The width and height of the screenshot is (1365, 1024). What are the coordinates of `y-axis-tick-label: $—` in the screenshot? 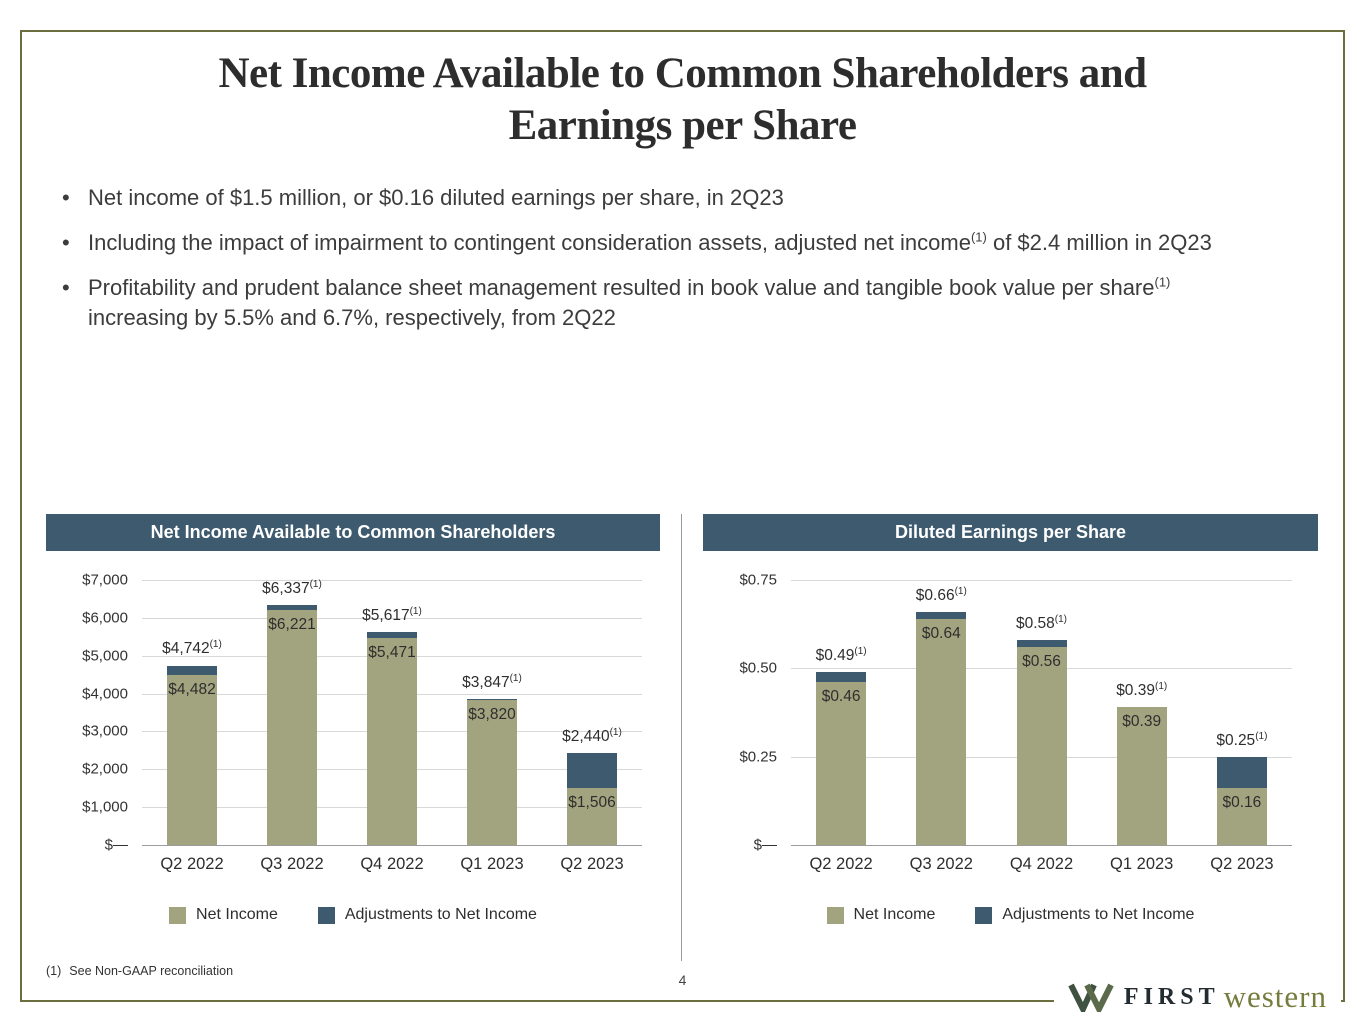 It's located at (116, 845).